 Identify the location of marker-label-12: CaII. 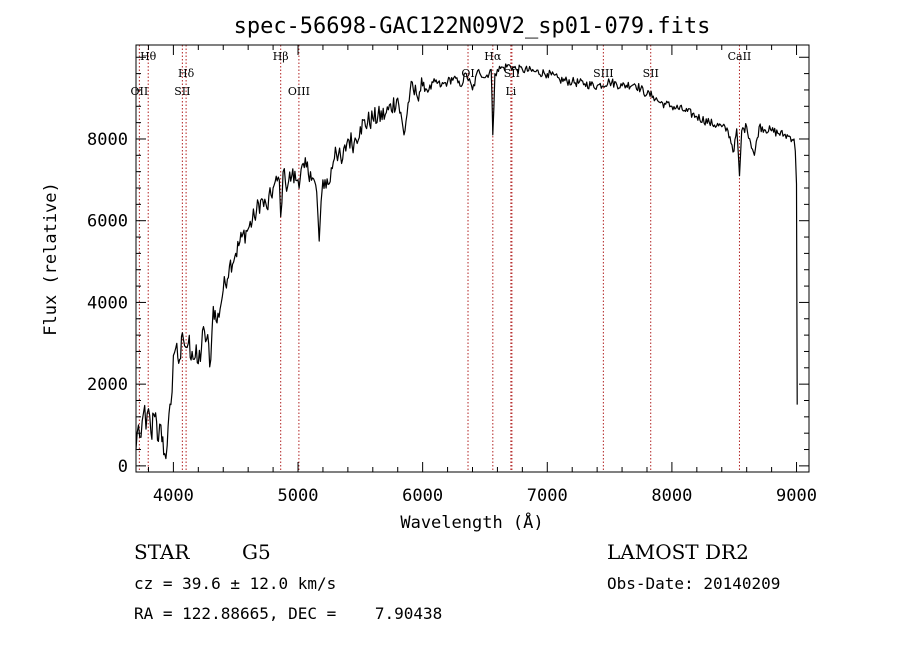
(740, 56).